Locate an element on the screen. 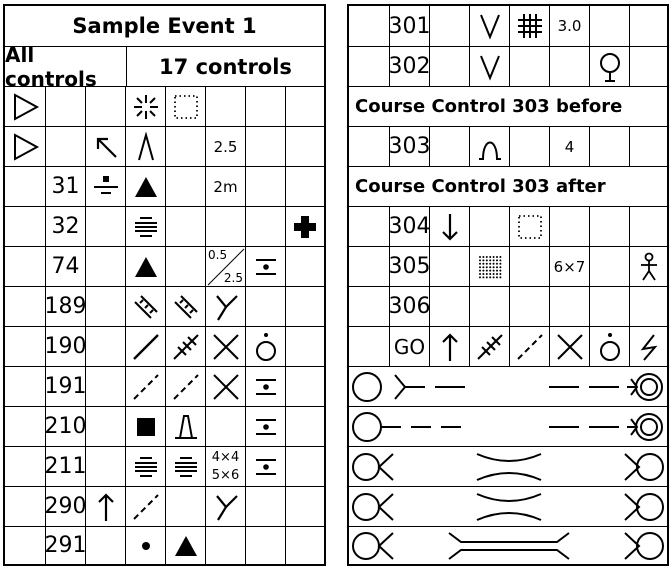 The height and width of the screenshot is (568, 672). control-code: 291 is located at coordinates (66, 545).